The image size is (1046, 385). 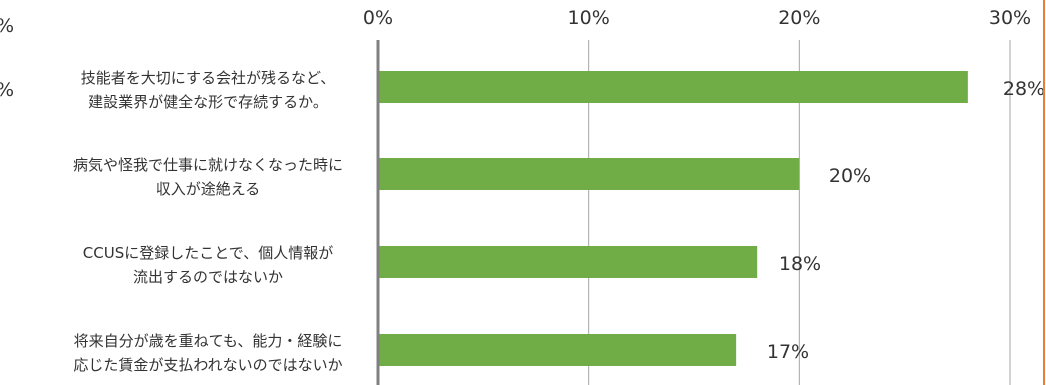 What do you see at coordinates (378, 18) in the screenshot?
I see `x-tick-label: 0%` at bounding box center [378, 18].